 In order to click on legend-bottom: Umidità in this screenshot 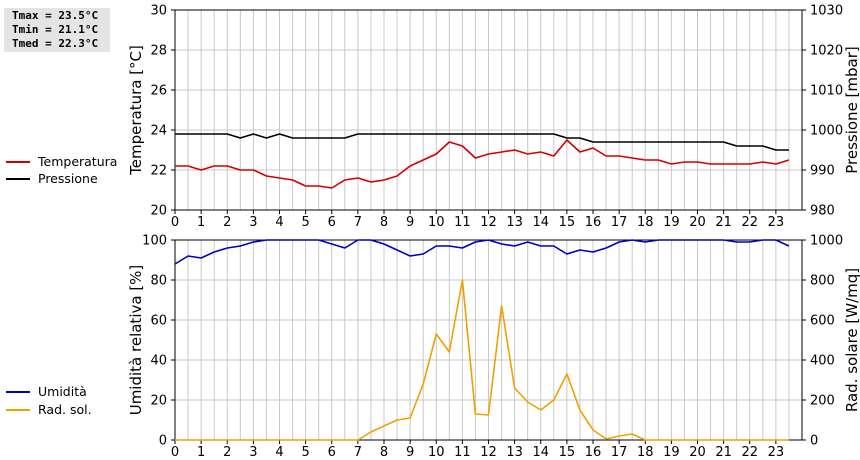, I will do `click(46, 391)`.